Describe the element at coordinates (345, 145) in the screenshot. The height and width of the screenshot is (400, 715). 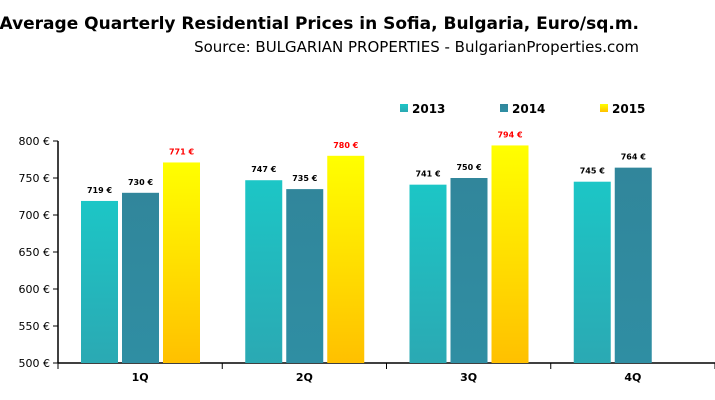
I see `data-label: 780 €` at that location.